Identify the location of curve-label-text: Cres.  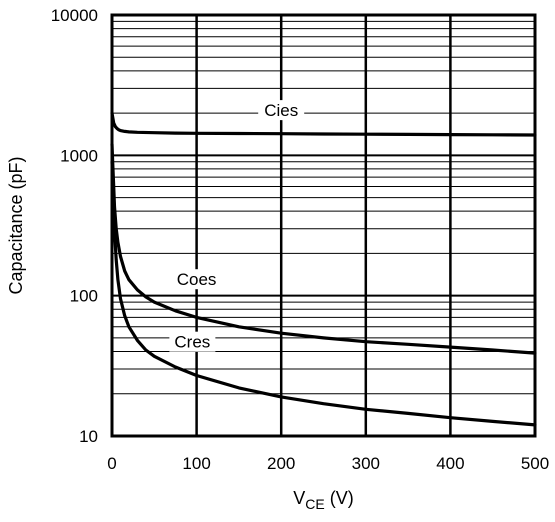
(192, 342).